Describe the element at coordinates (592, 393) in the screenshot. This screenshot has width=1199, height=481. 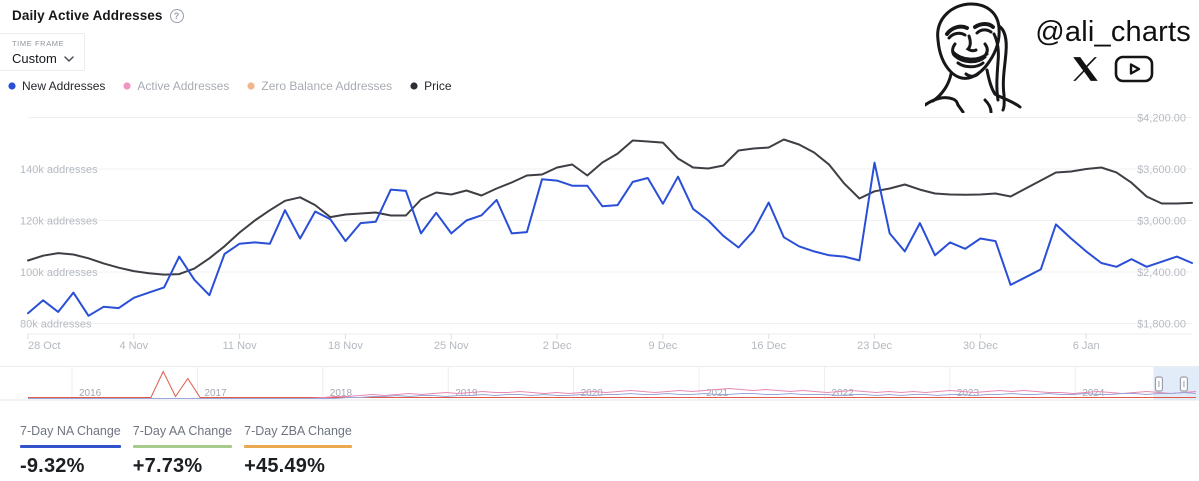
I see `year-label: 2020` at that location.